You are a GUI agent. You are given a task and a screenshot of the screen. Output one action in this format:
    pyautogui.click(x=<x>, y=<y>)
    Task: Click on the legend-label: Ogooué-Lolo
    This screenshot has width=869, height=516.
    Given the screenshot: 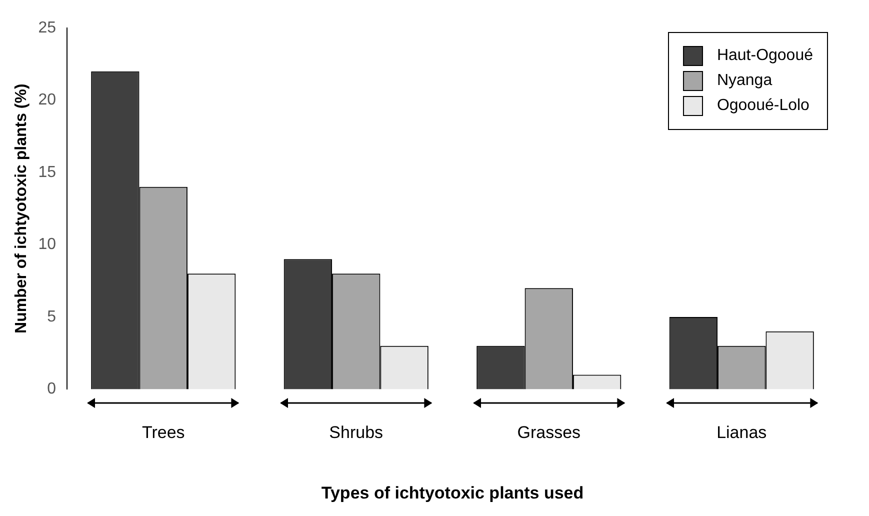 What is the action you would take?
    pyautogui.click(x=763, y=106)
    